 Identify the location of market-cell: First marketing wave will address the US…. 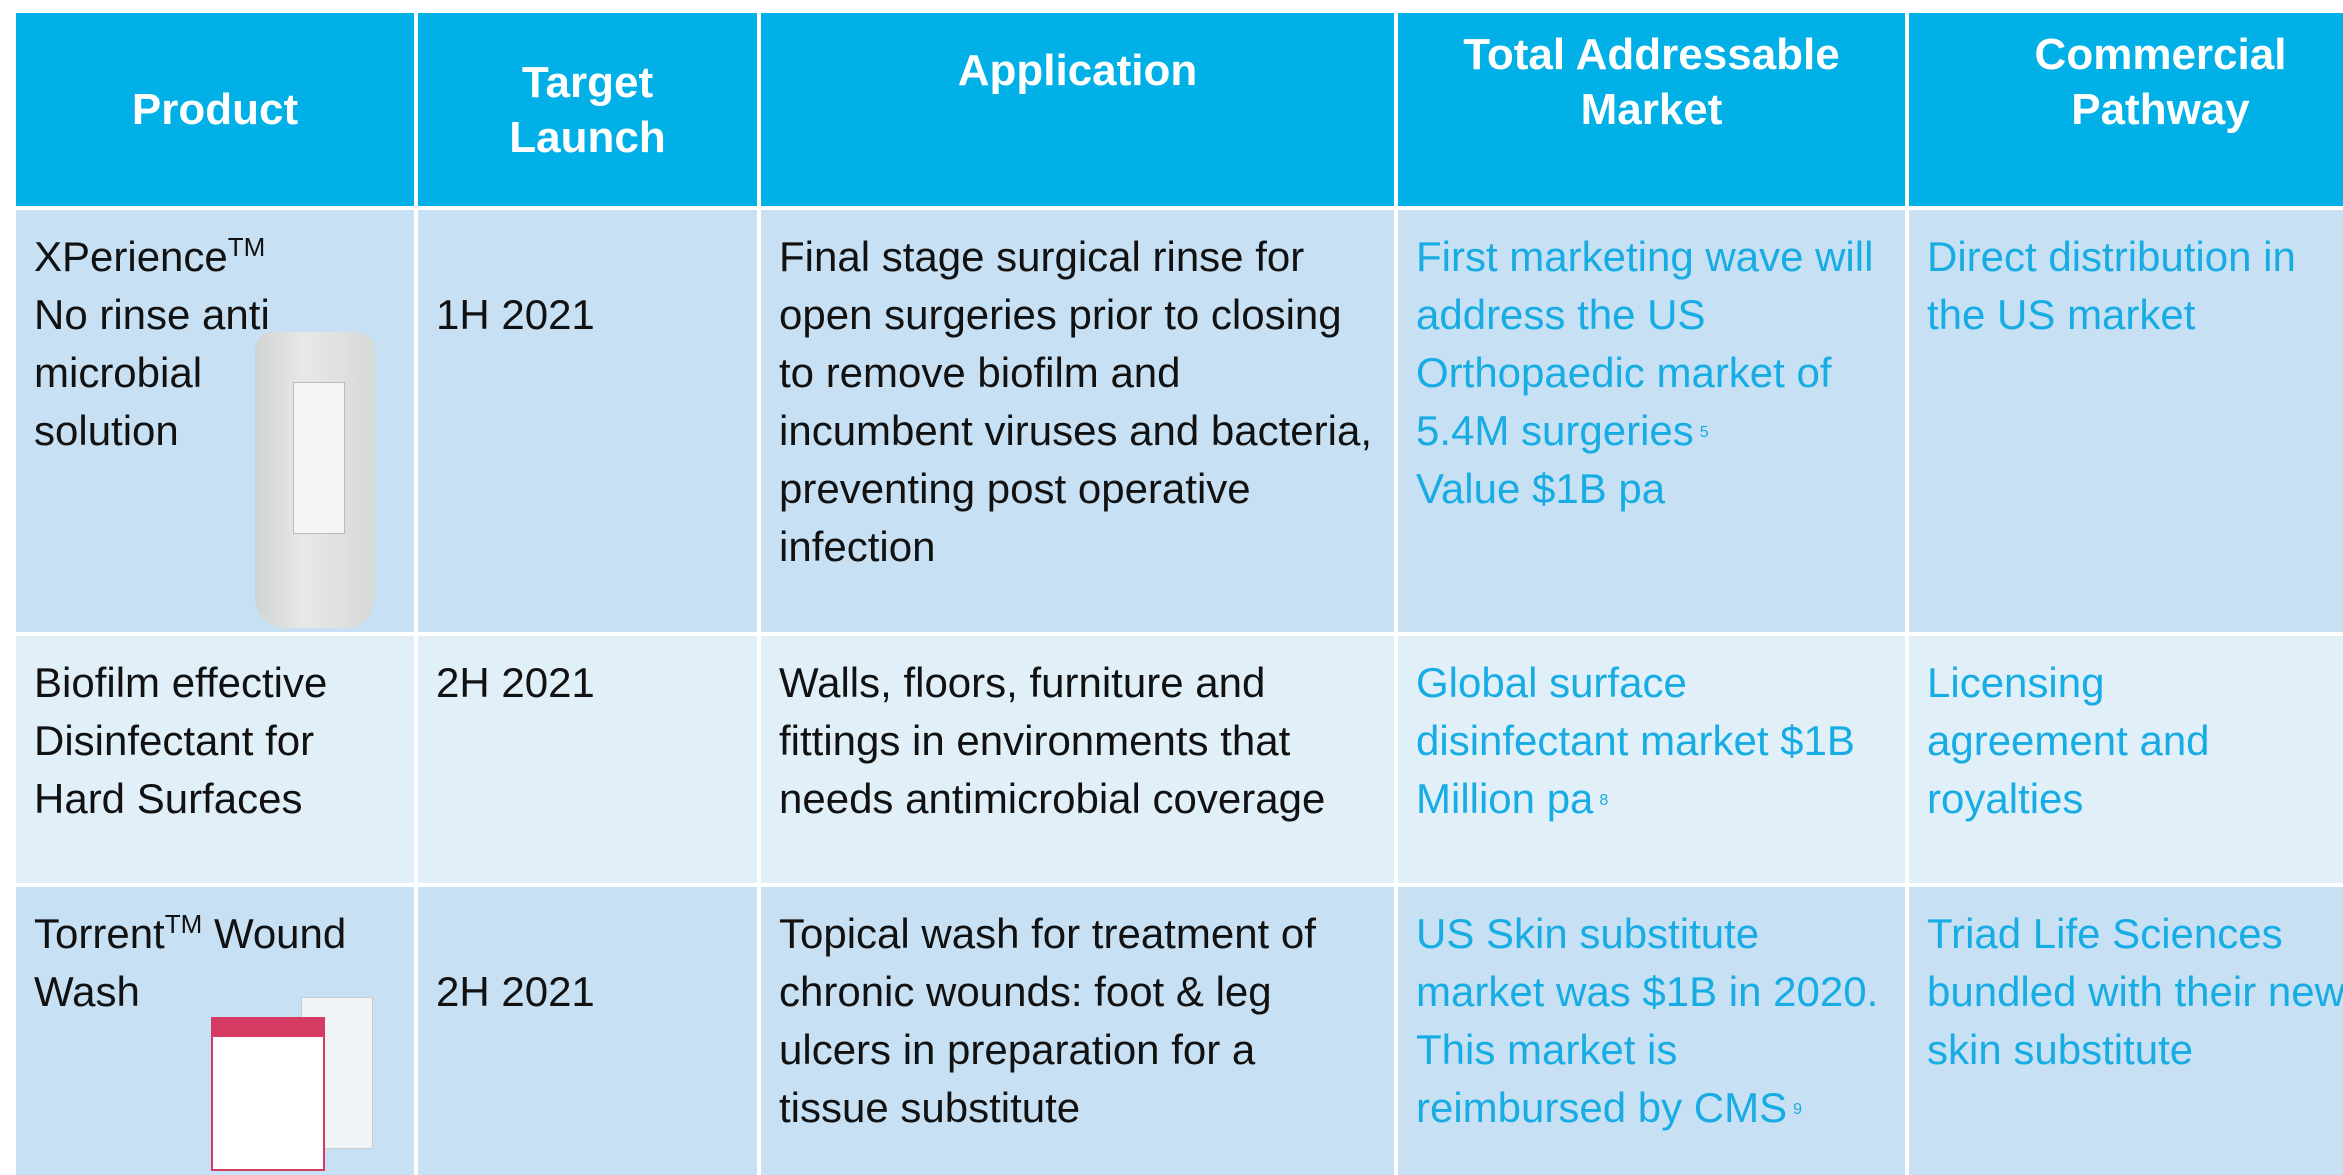
(1651, 421).